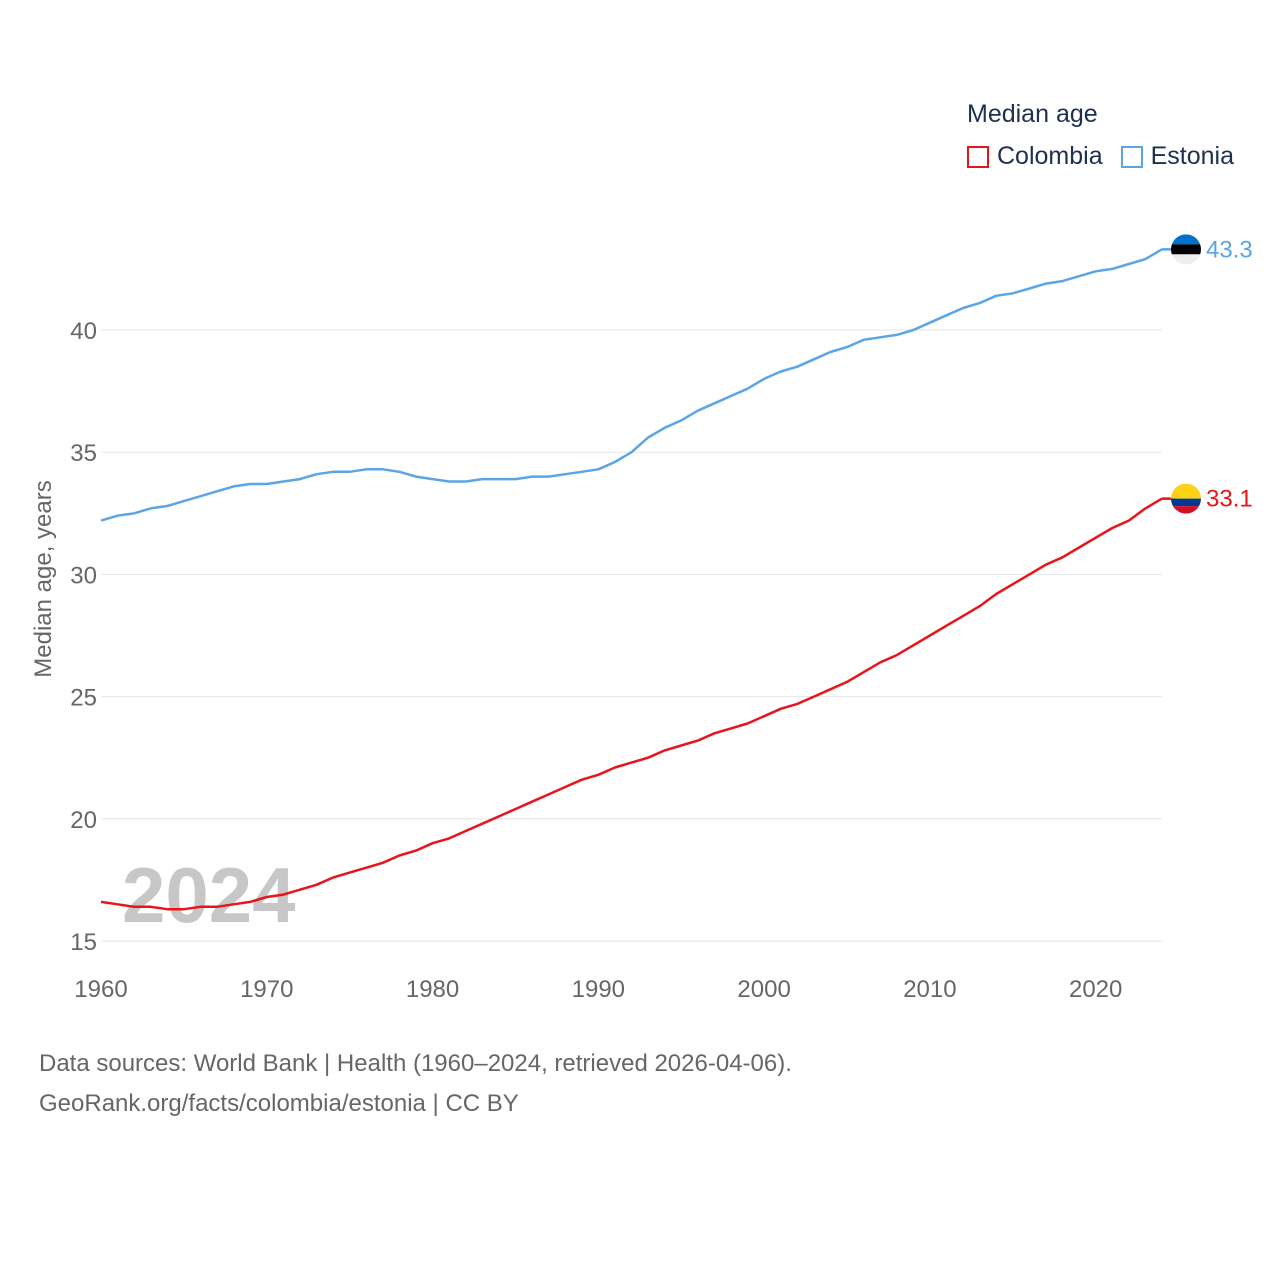 The height and width of the screenshot is (1280, 1280). Describe the element at coordinates (1109, 156) in the screenshot. I see `legend: Colombia Estonia` at that location.